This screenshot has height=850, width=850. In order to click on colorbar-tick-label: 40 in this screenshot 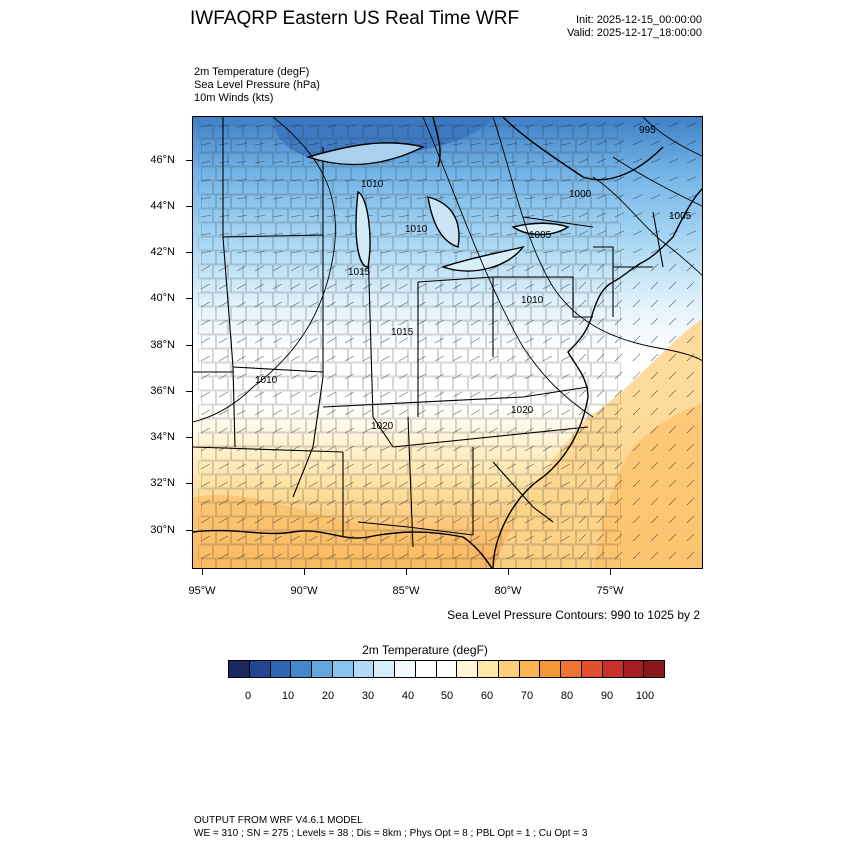, I will do `click(408, 696)`.